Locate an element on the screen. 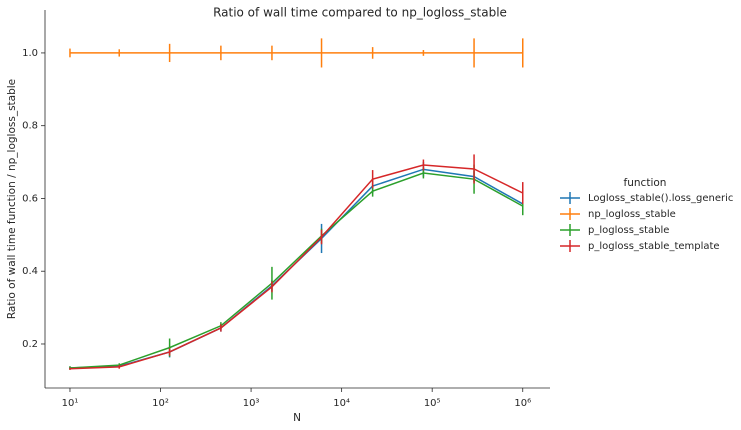 This screenshot has width=741, height=430. x-tick-label: 10⁴ is located at coordinates (341, 403).